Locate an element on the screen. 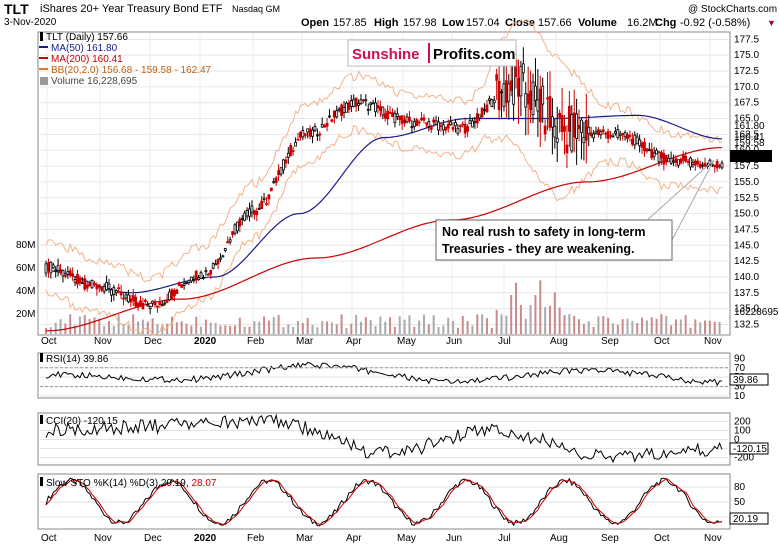  price-tick-label: 135.0 is located at coordinates (746, 309).